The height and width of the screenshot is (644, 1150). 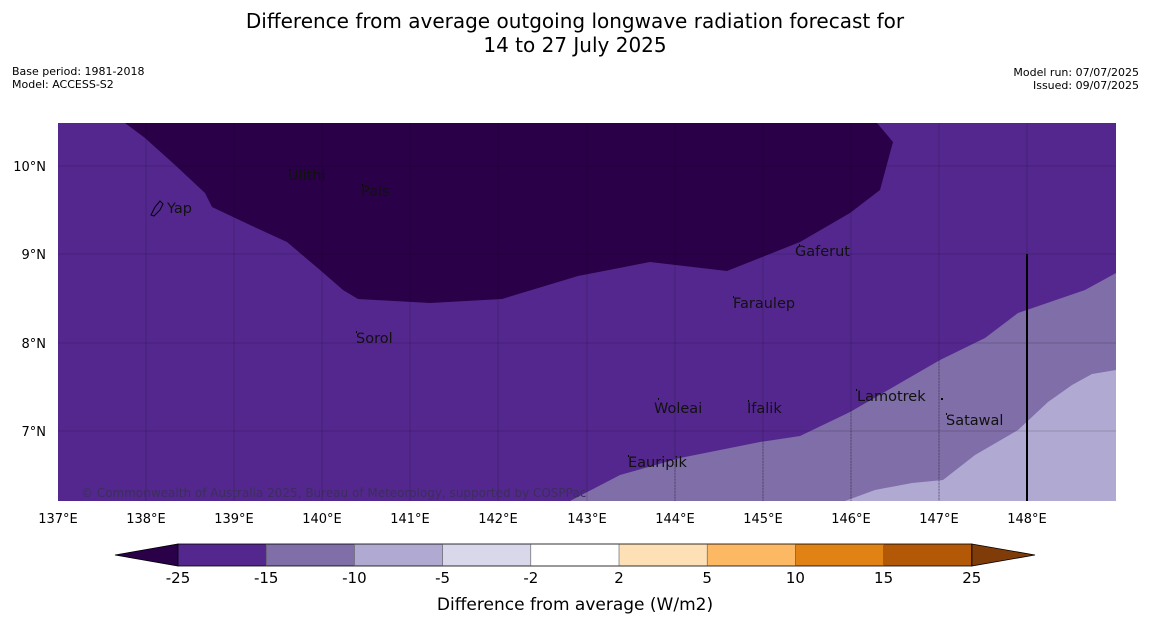 What do you see at coordinates (763, 519) in the screenshot?
I see `lon-tick-label: 145°E` at bounding box center [763, 519].